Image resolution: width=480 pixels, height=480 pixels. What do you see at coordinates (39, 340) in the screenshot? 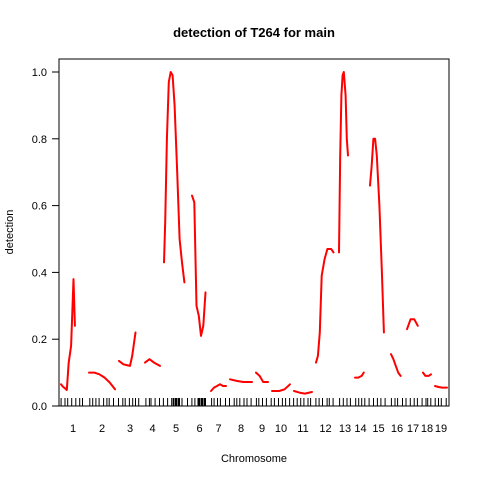
I see `y-tick-label: 0.2` at bounding box center [39, 340].